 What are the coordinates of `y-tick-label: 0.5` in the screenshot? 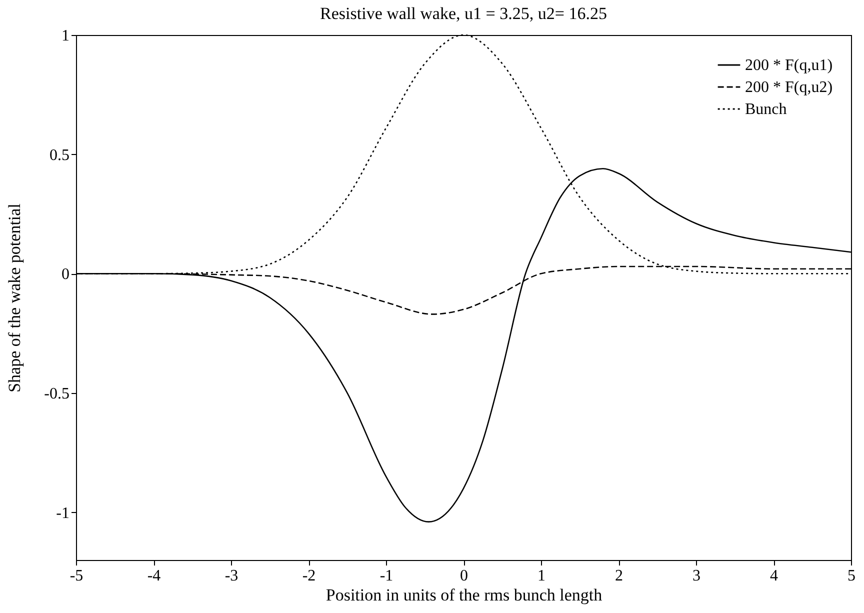 It's located at (60, 155).